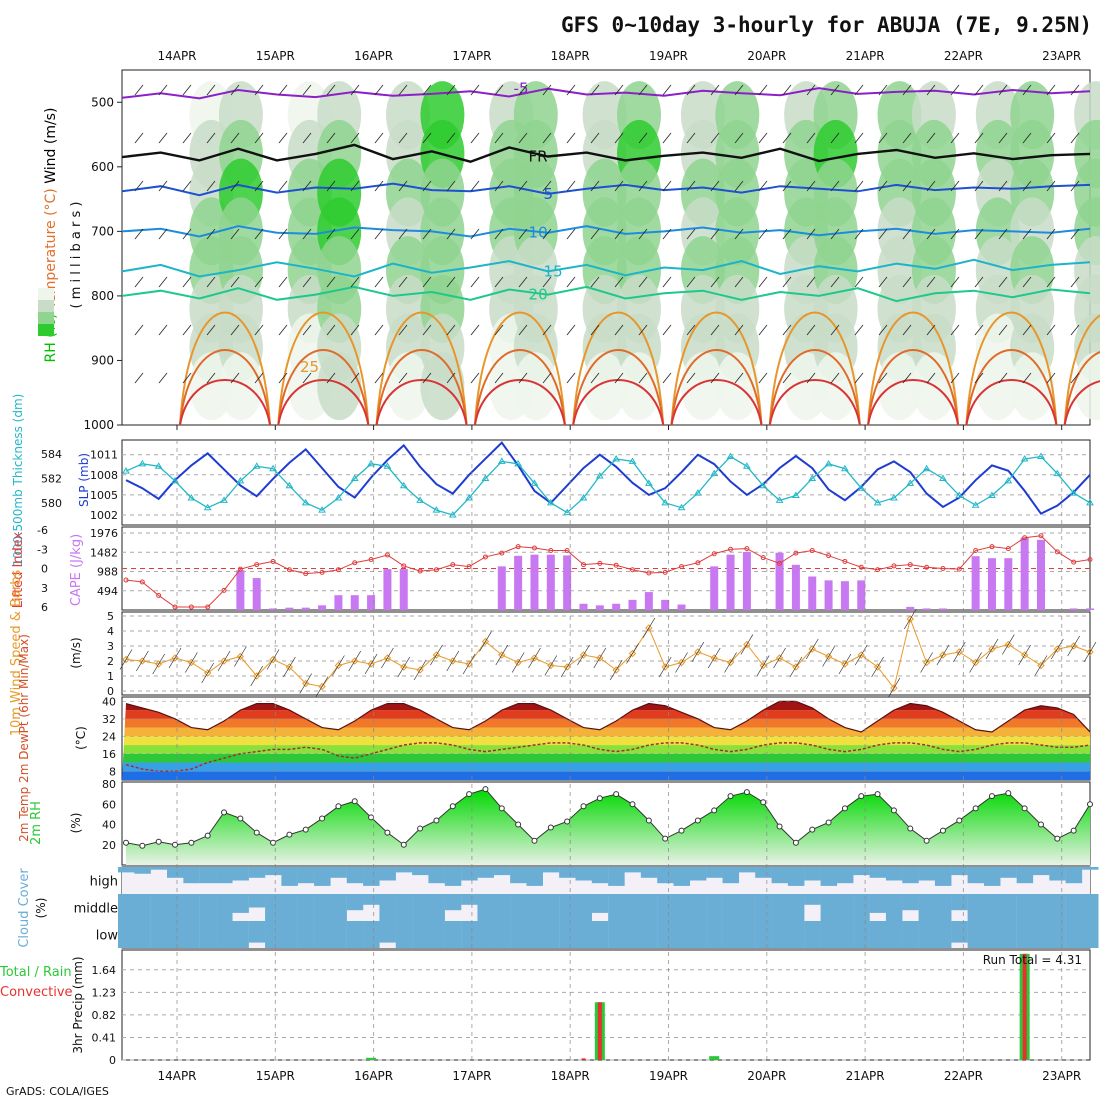  What do you see at coordinates (373, 1076) in the screenshot?
I see `date-label-bottom: 16APR` at bounding box center [373, 1076].